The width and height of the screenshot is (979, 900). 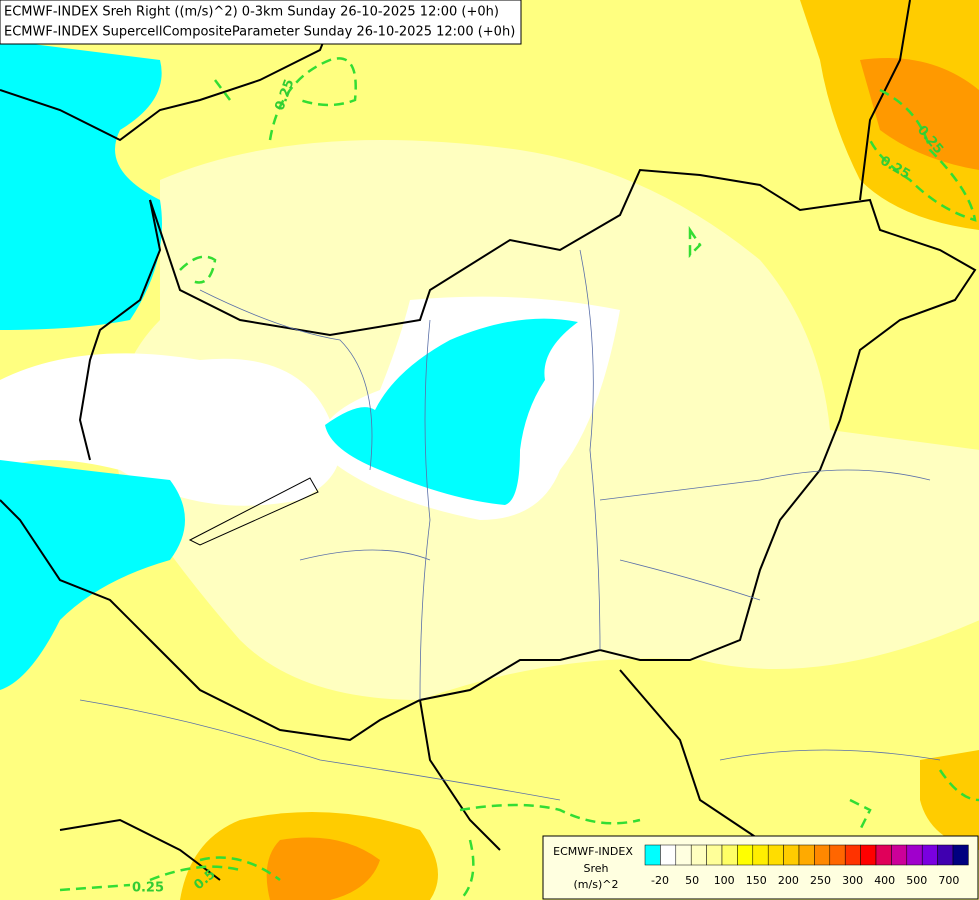 What do you see at coordinates (724, 880) in the screenshot?
I see `legend-label: 100` at bounding box center [724, 880].